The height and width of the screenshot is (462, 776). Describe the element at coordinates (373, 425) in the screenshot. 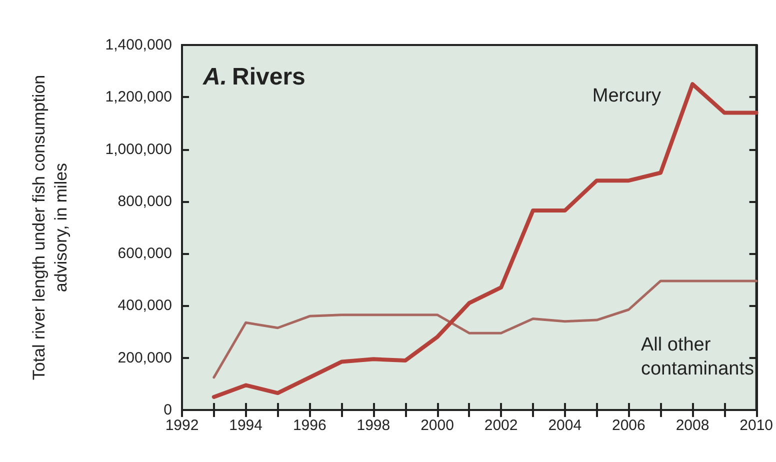

I see `x-tick-label: 1998` at that location.